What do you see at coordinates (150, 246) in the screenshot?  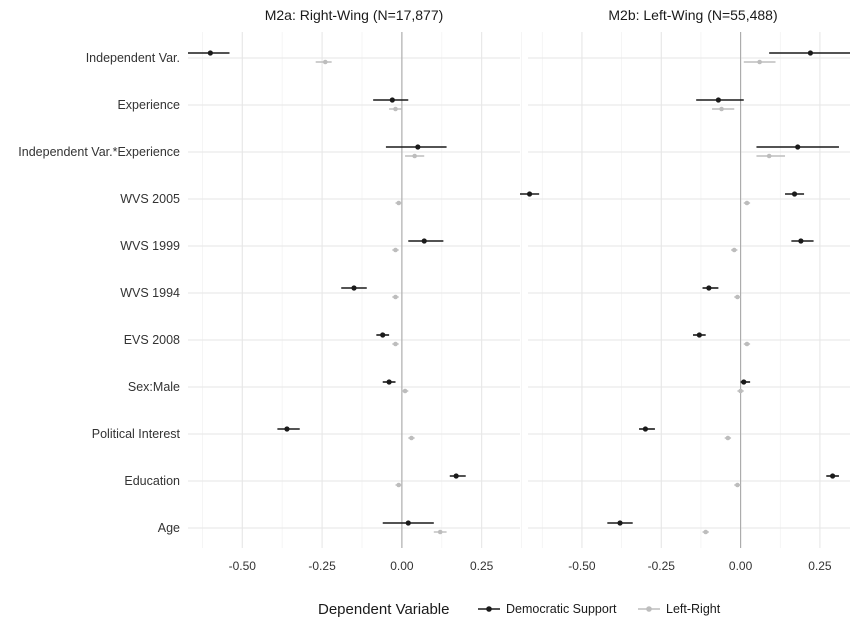 I see `variable-label-wvs-1999: WVS 1999` at bounding box center [150, 246].